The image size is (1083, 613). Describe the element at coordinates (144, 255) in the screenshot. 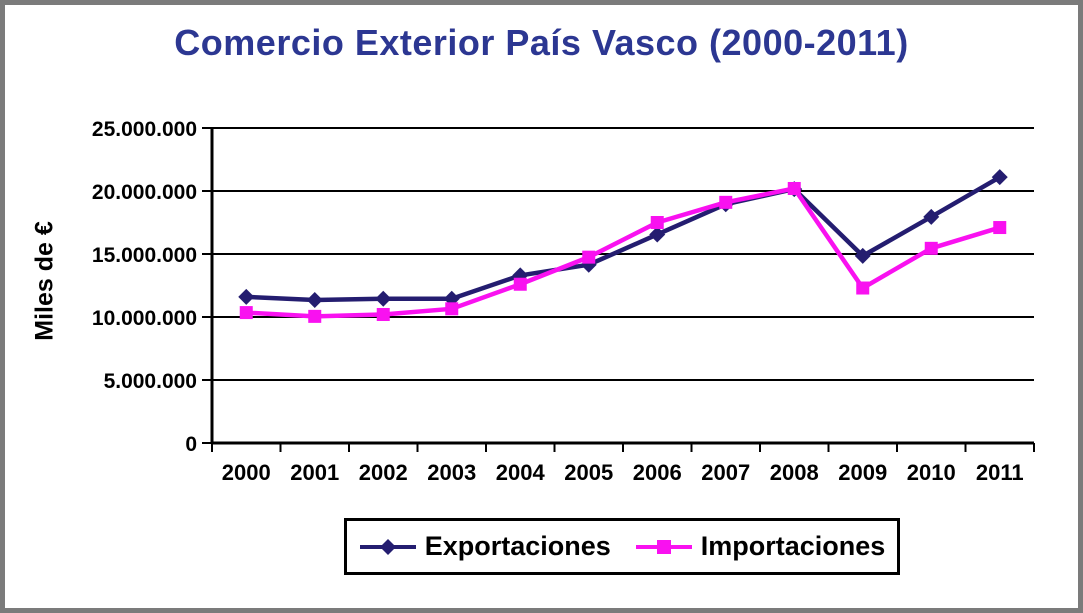

I see `y-tick-label: 15.000.000` at that location.